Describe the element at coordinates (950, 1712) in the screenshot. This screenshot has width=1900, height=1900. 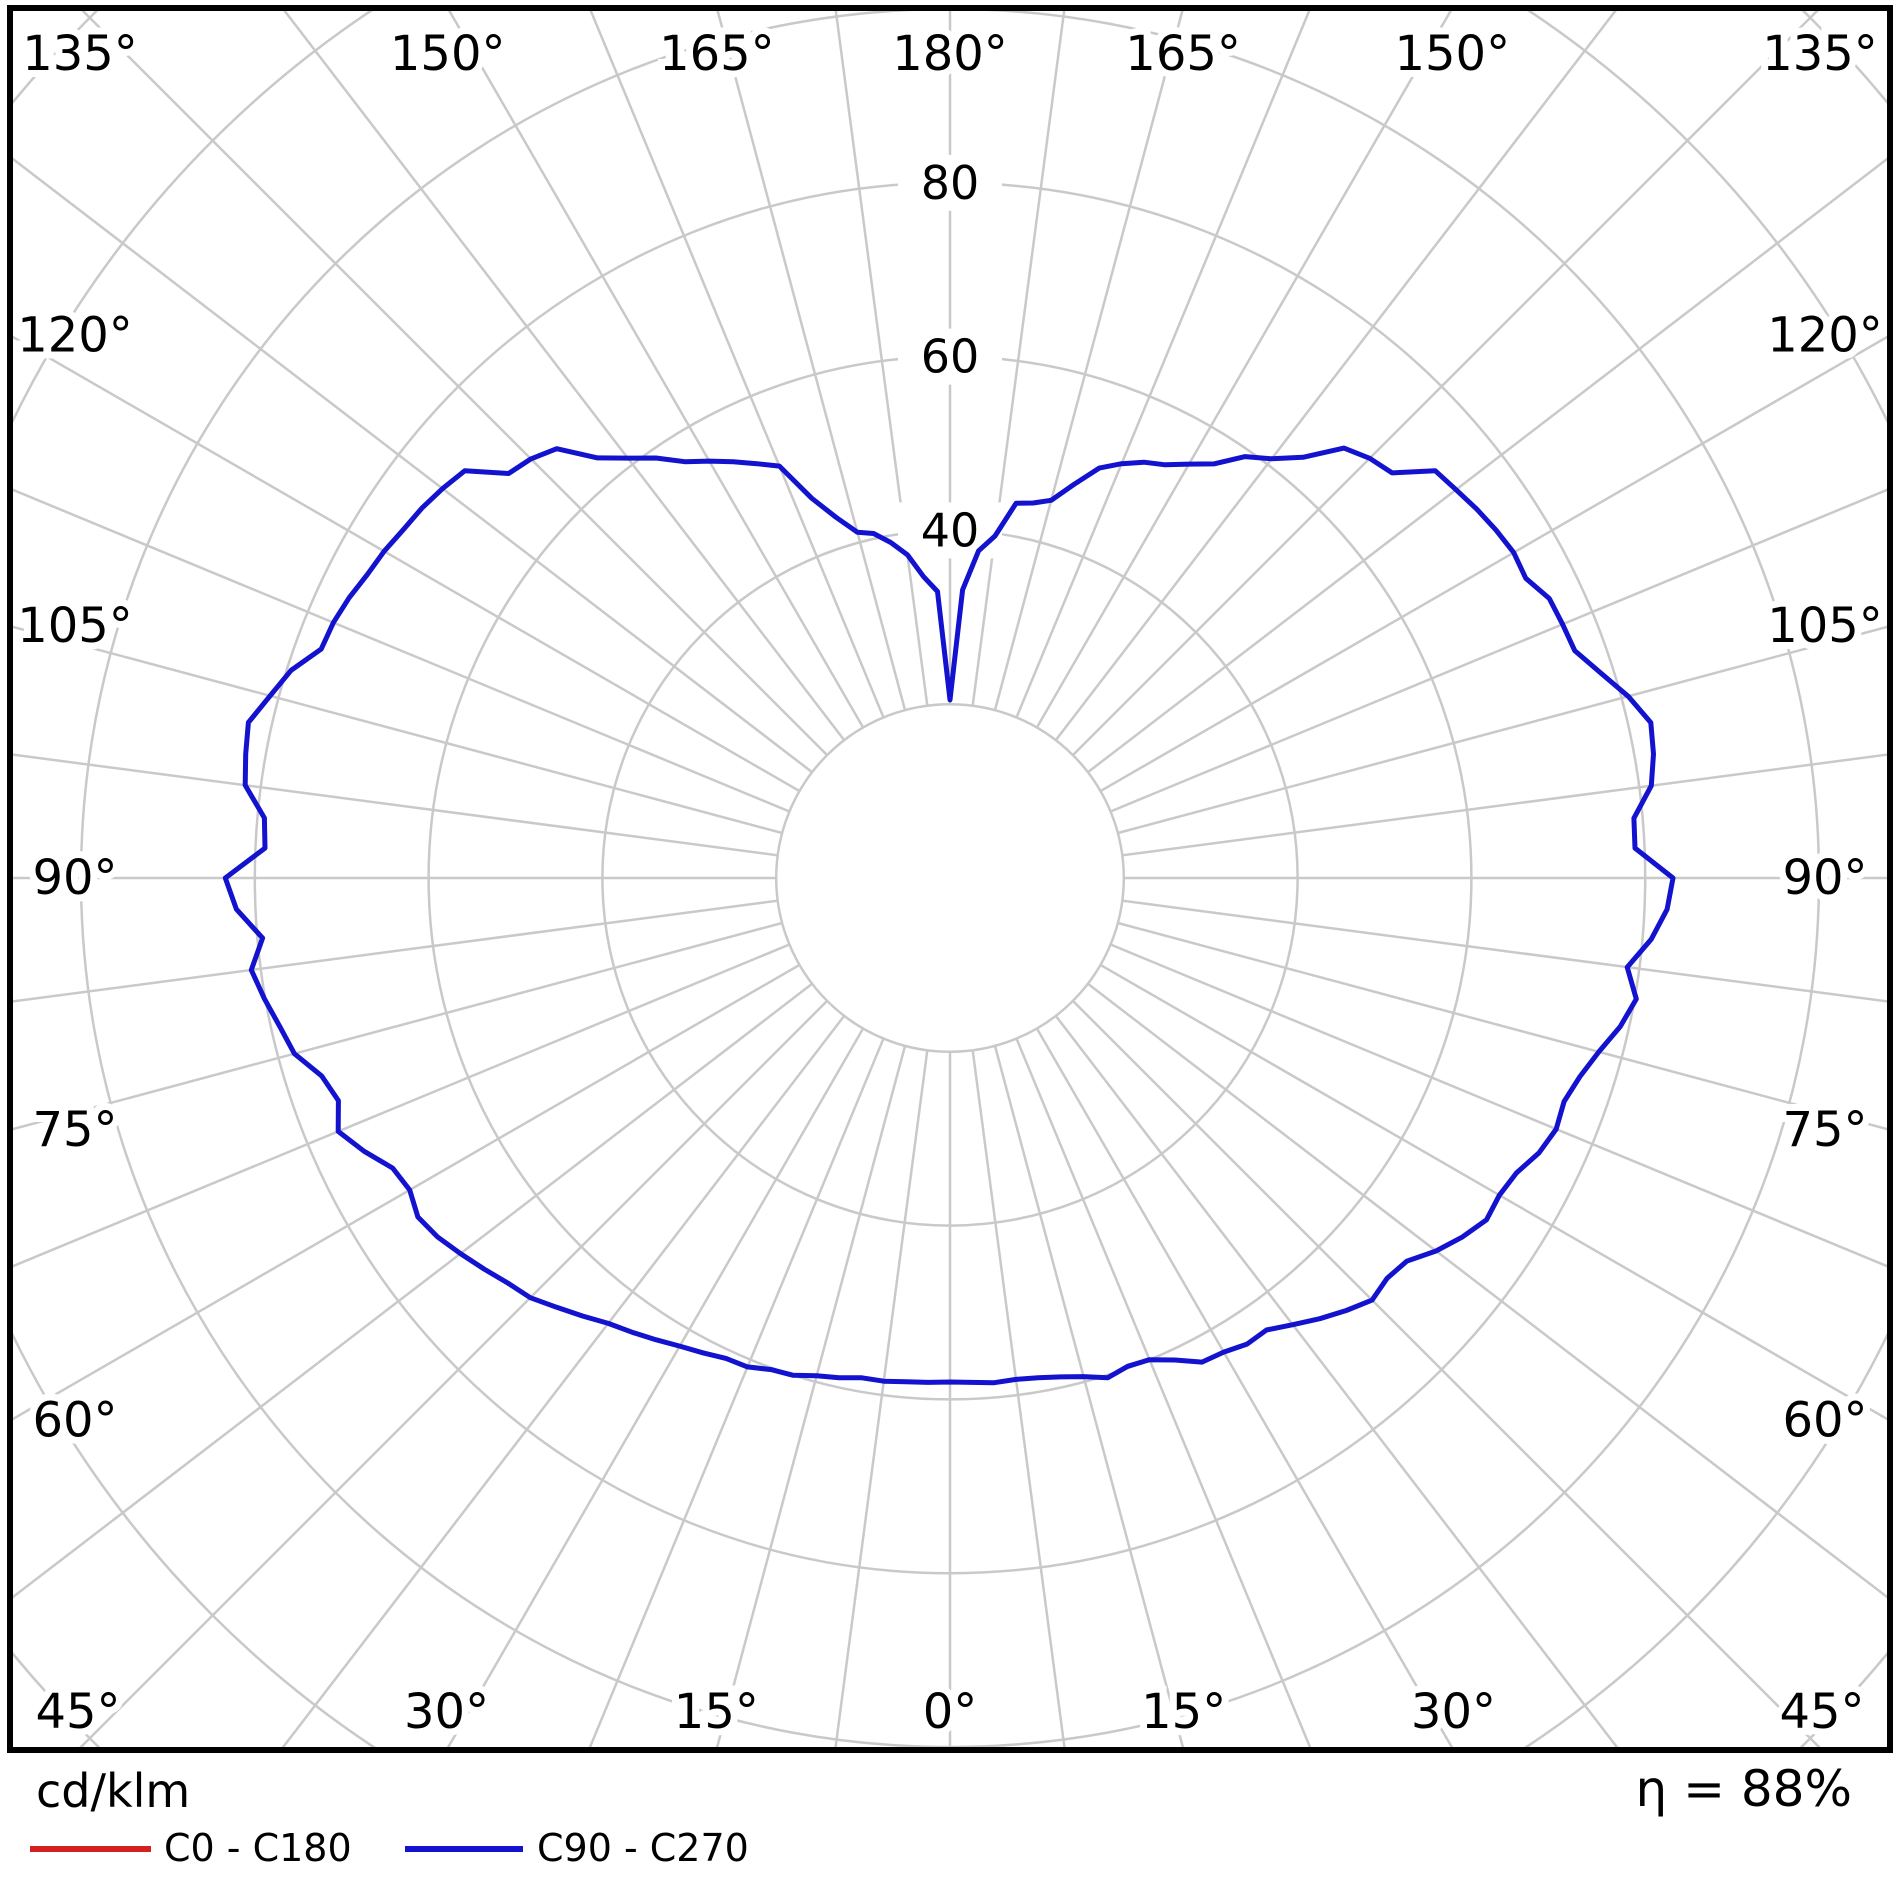
I see `angle-label-0-left: 0°` at that location.